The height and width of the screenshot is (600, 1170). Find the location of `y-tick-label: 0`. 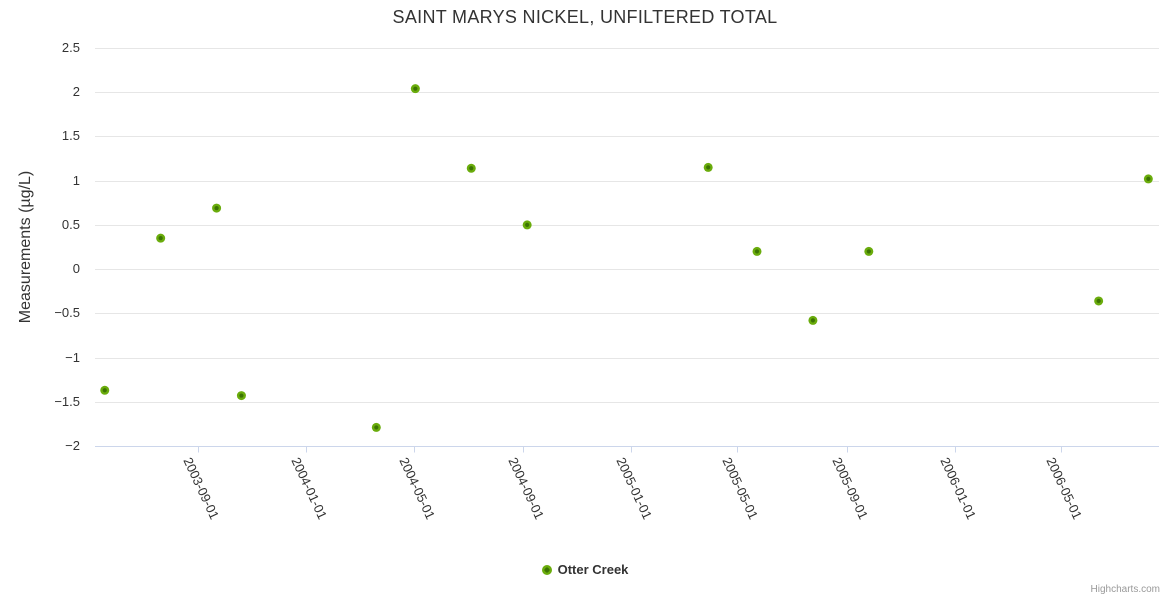

y-tick-label: 0 is located at coordinates (76, 269).